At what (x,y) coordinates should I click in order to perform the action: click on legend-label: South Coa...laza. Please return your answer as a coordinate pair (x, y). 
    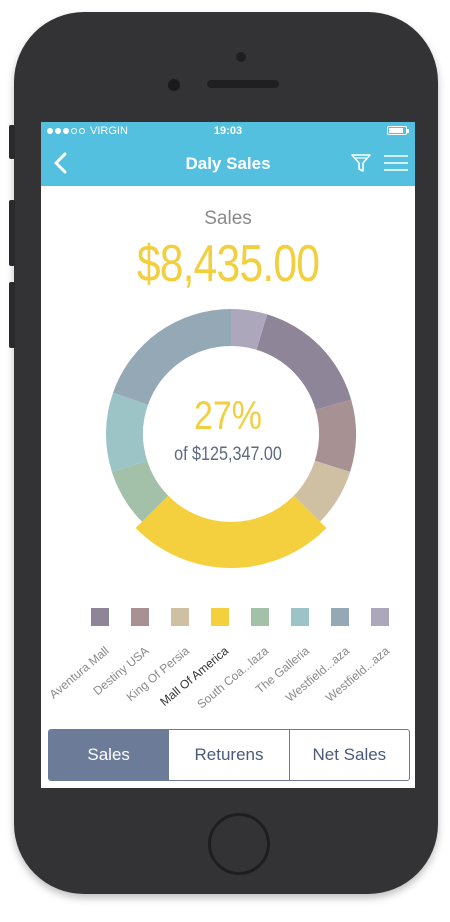
    Looking at the image, I should click on (233, 677).